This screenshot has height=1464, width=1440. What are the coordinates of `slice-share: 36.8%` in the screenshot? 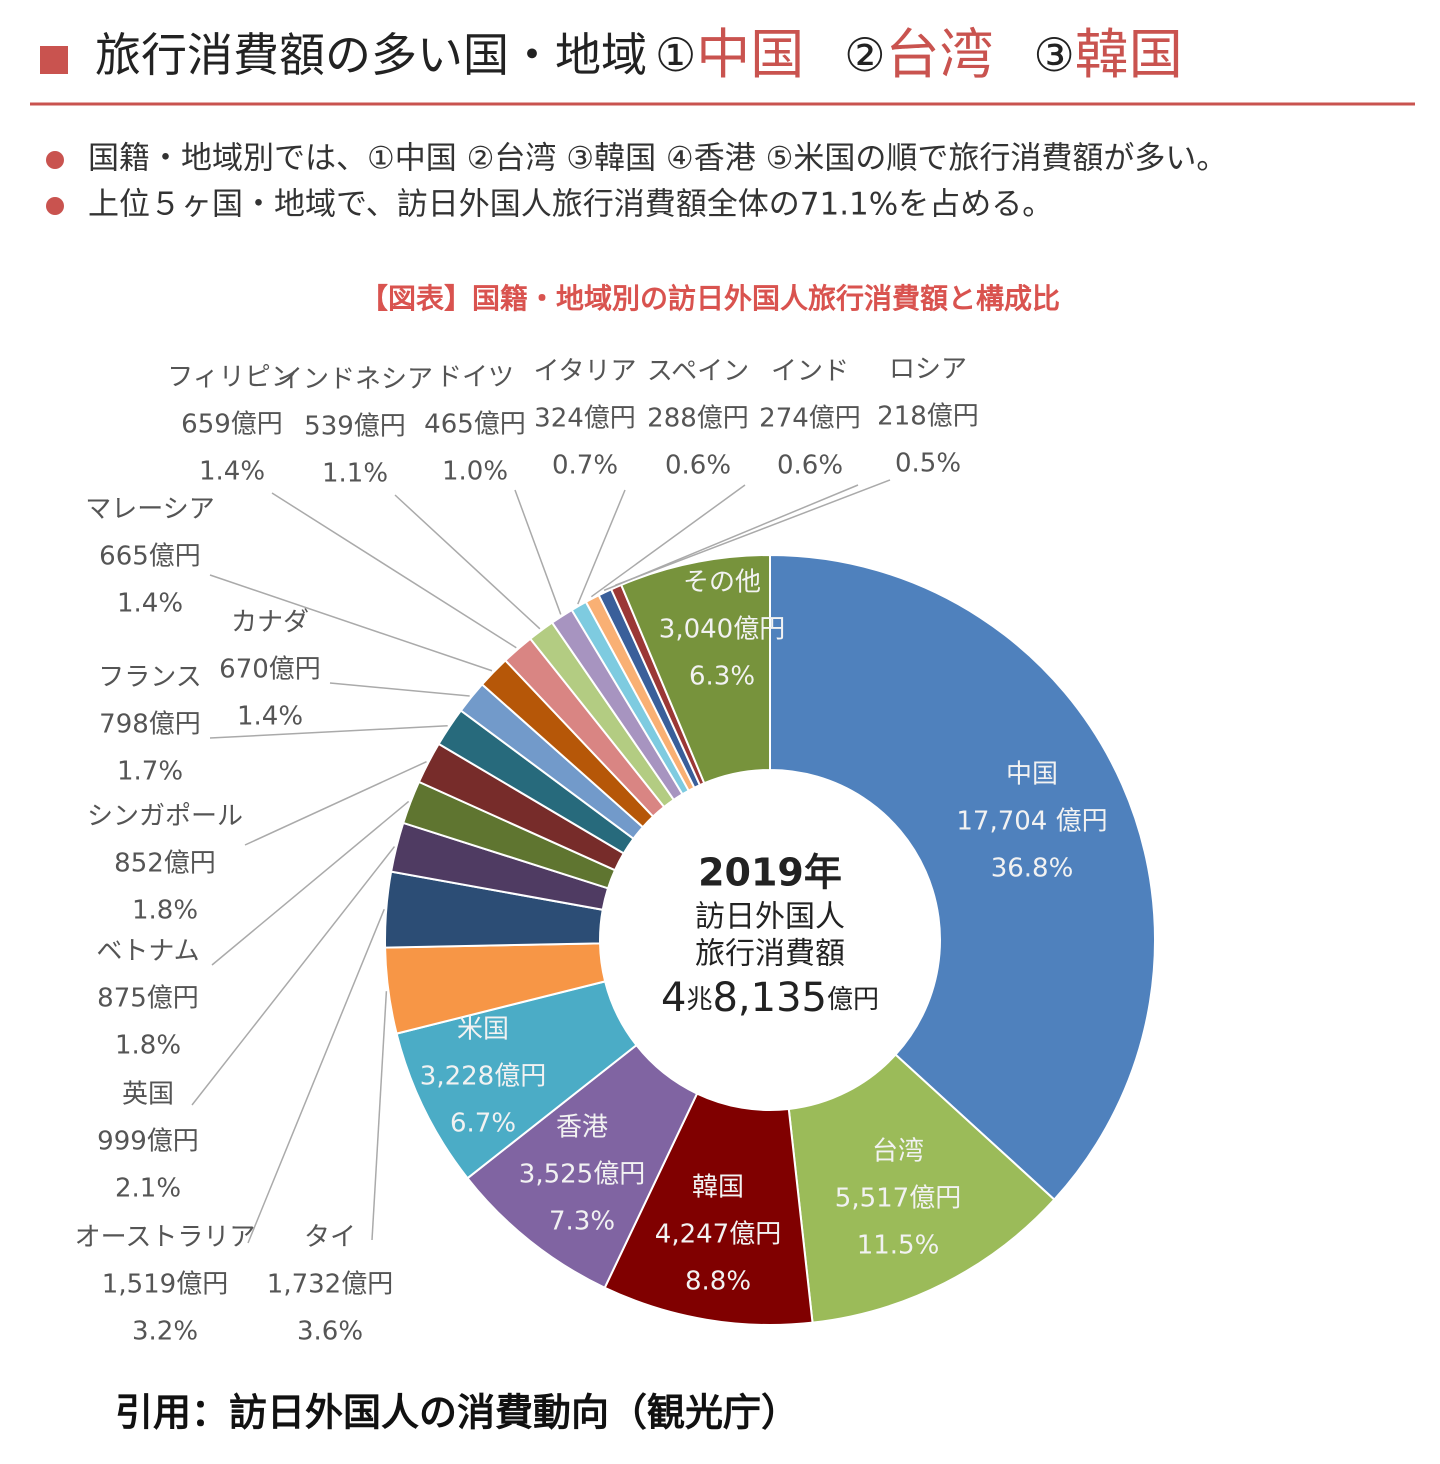 It's located at (1032, 869).